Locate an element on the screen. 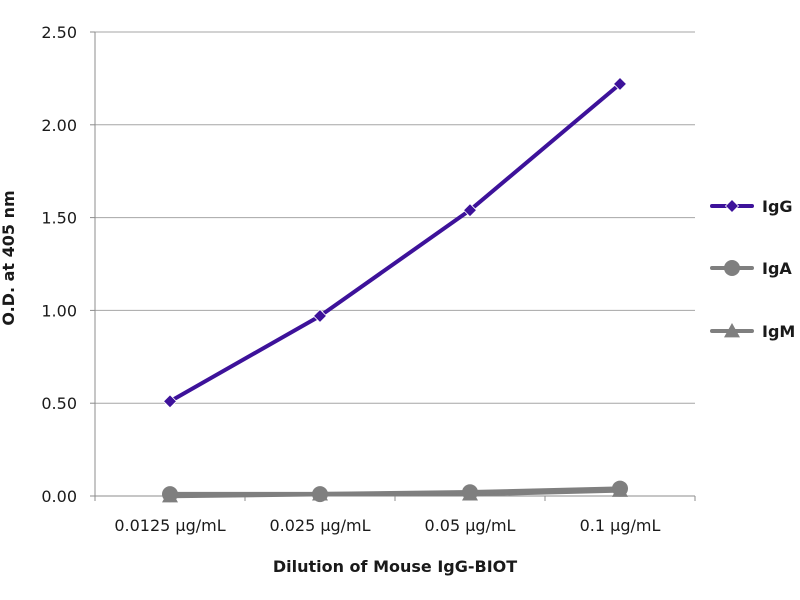  series-line-iga is located at coordinates (395, 491).